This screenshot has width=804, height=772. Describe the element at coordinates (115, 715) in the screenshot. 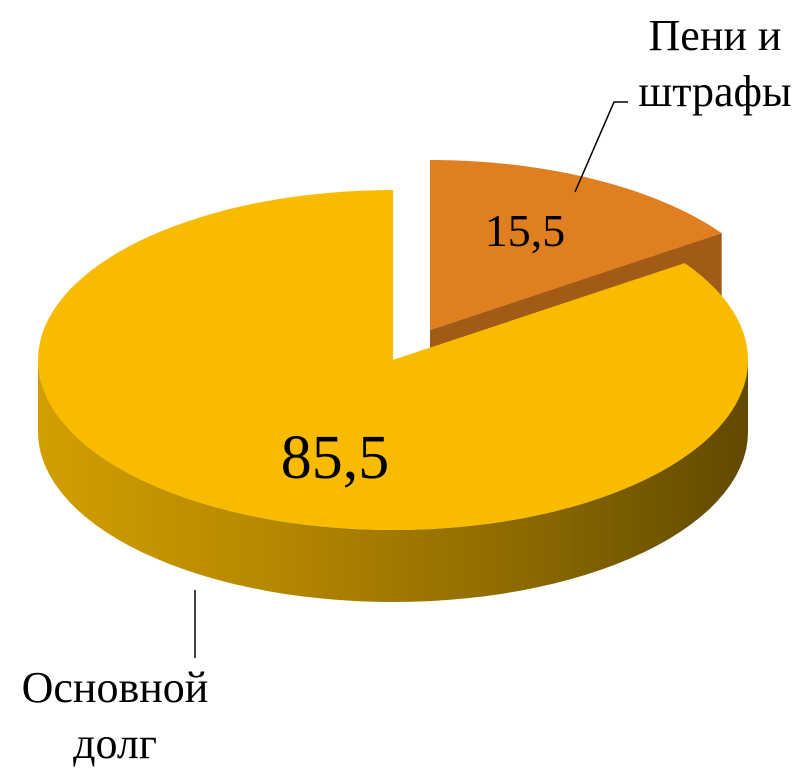

I see `category-label: Основной долг` at that location.